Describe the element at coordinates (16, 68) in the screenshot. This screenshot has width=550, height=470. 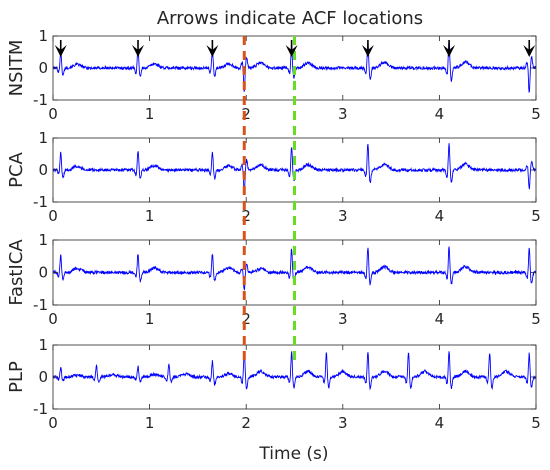
I see `y-axis-label: NSITM` at that location.